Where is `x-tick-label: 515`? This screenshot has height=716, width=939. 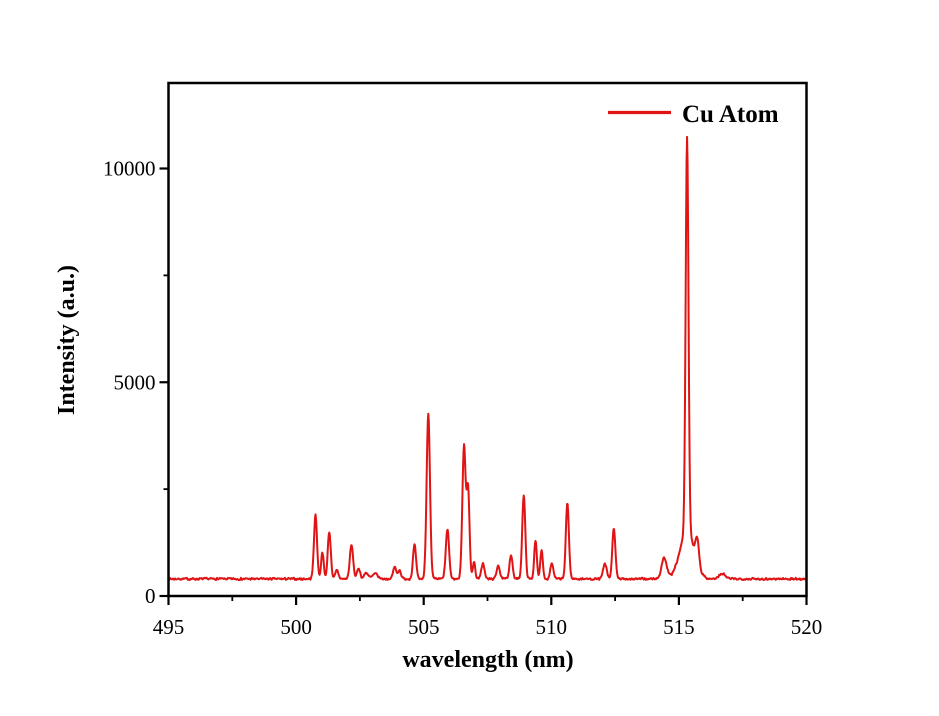 x-tick-label: 515 is located at coordinates (679, 627).